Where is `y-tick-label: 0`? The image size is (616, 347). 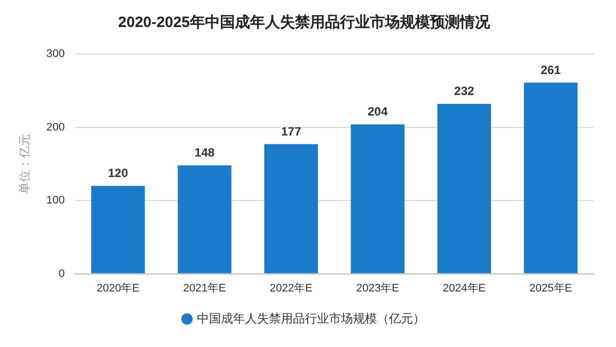
y-tick-label: 0 is located at coordinates (61, 274).